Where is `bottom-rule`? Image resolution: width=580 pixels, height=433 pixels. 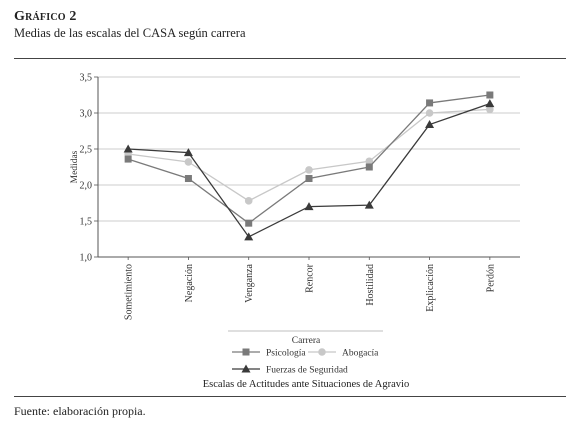
bottom-rule is located at coordinates (290, 396).